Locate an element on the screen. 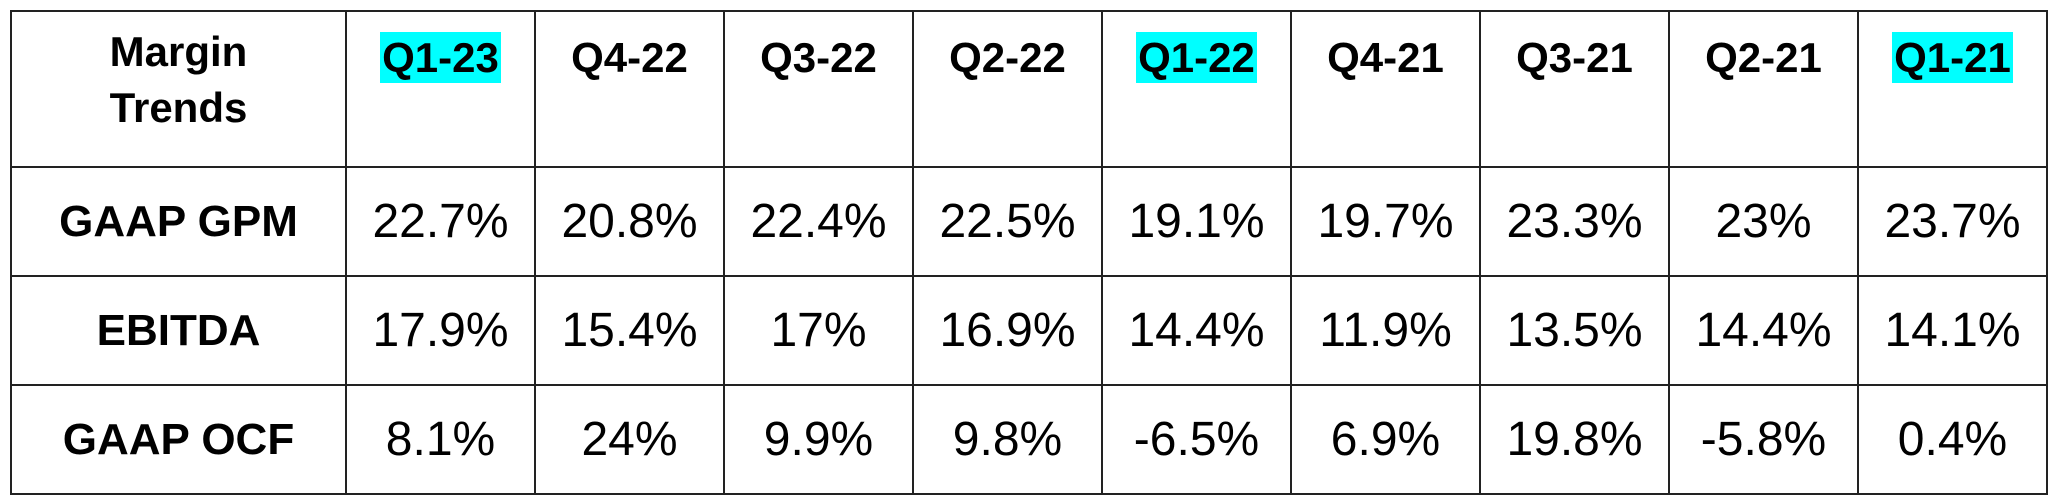 This screenshot has width=2055, height=501. corner-cell: Margin Trends is located at coordinates (178, 89).